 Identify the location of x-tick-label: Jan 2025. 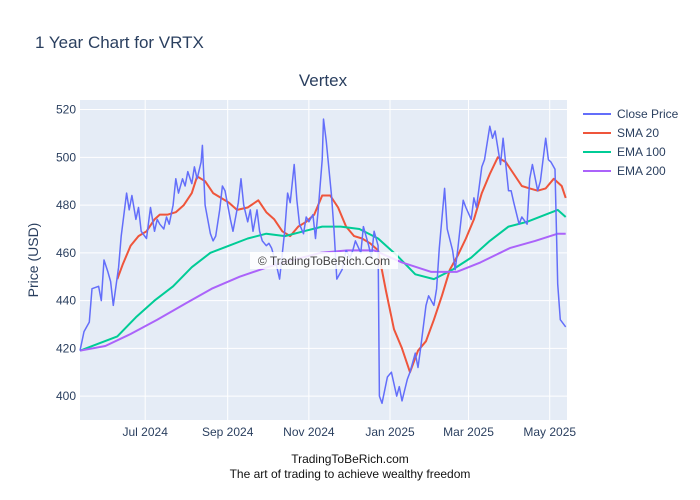
(390, 432).